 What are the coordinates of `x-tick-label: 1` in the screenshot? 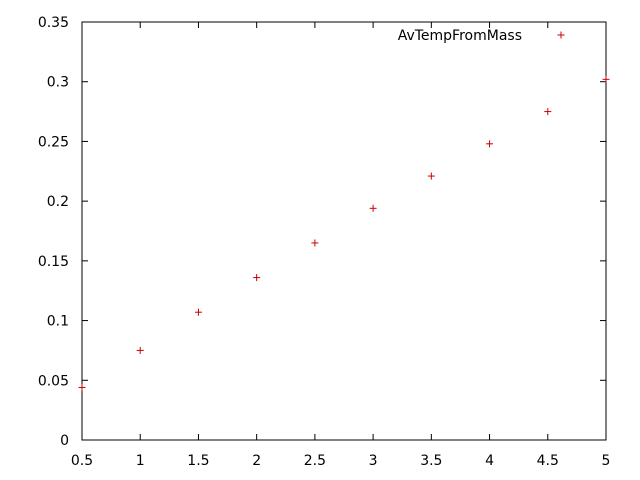 It's located at (140, 461).